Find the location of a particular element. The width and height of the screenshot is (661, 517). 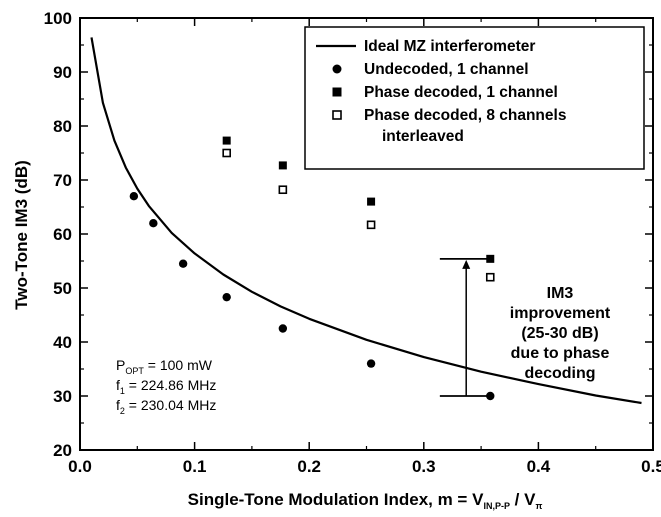

condition-line: POPT = 100 mW is located at coordinates (164, 366).